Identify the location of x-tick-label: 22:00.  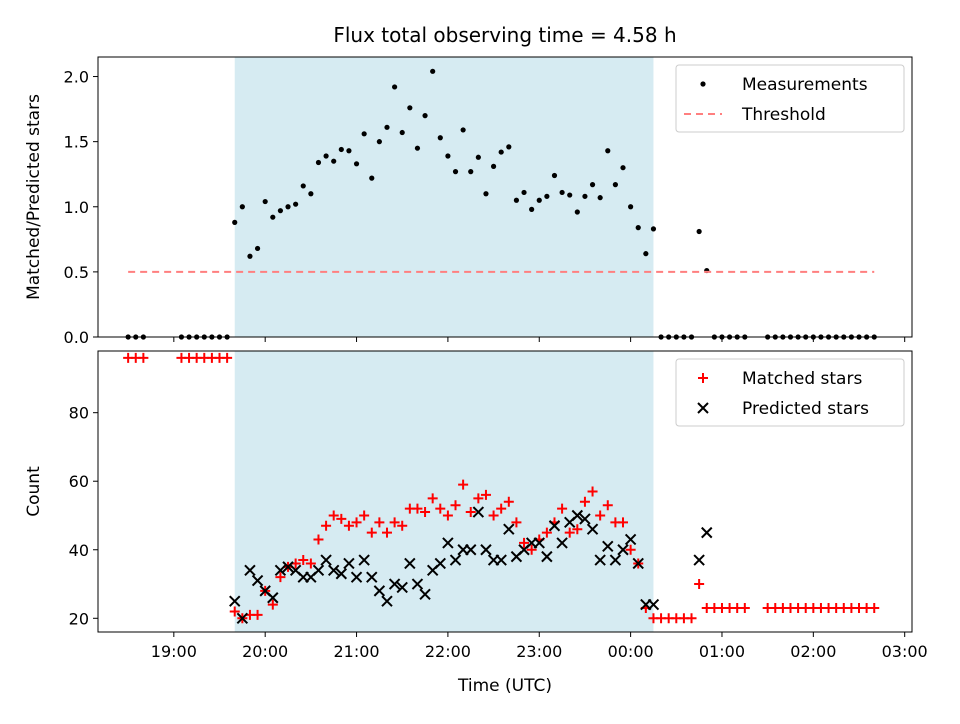
(448, 651).